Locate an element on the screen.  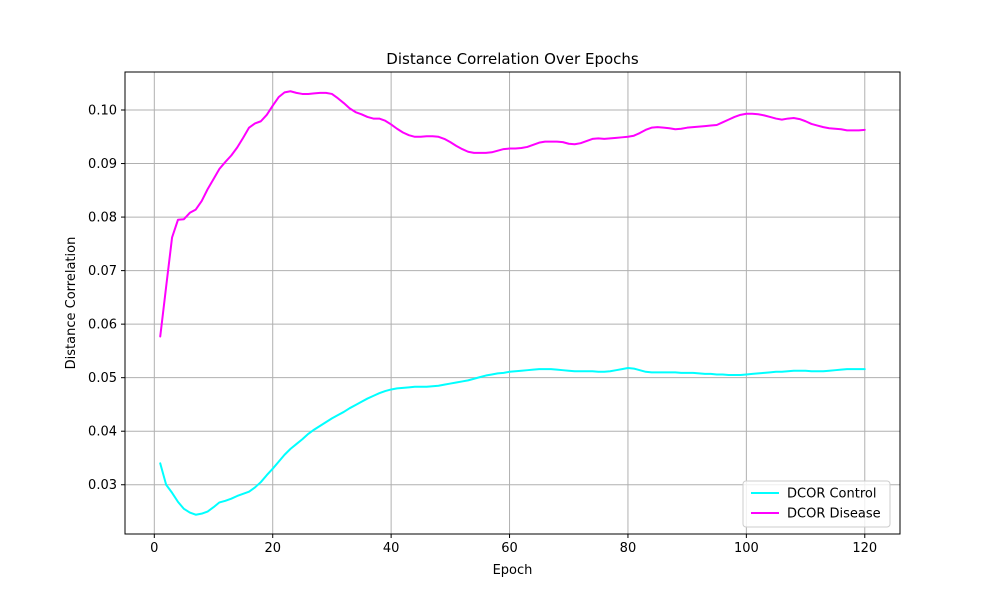
x-tick-label: 120 is located at coordinates (864, 548).